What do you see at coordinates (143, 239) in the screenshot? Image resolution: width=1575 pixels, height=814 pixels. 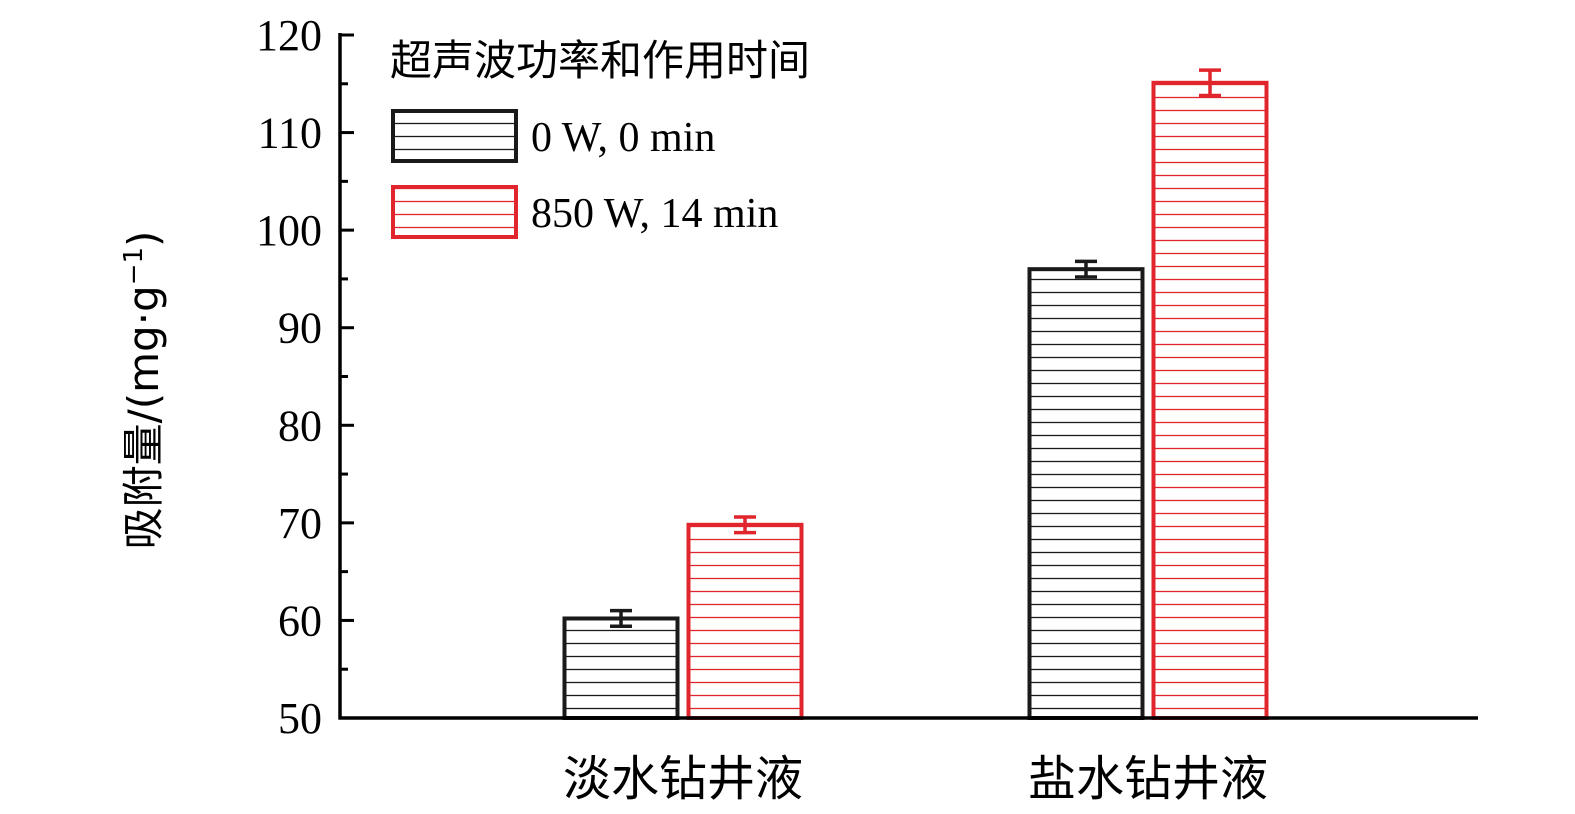 I see `y-axis-label-close: )` at bounding box center [143, 239].